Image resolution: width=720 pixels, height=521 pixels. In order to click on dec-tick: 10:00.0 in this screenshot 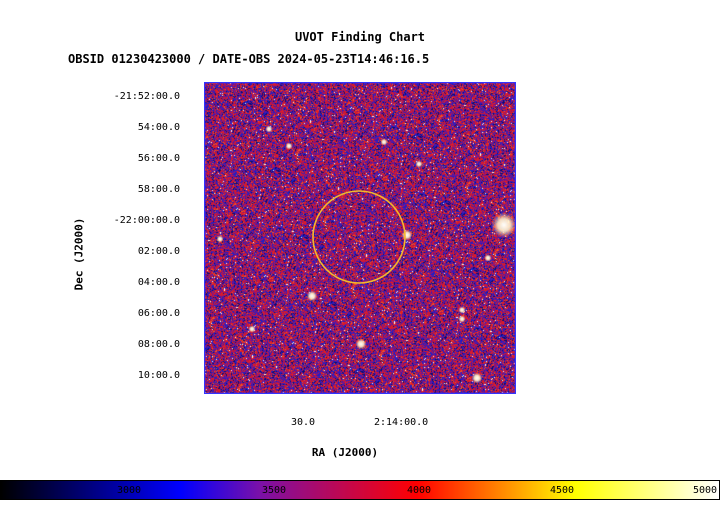, I will do `click(158, 375)`.